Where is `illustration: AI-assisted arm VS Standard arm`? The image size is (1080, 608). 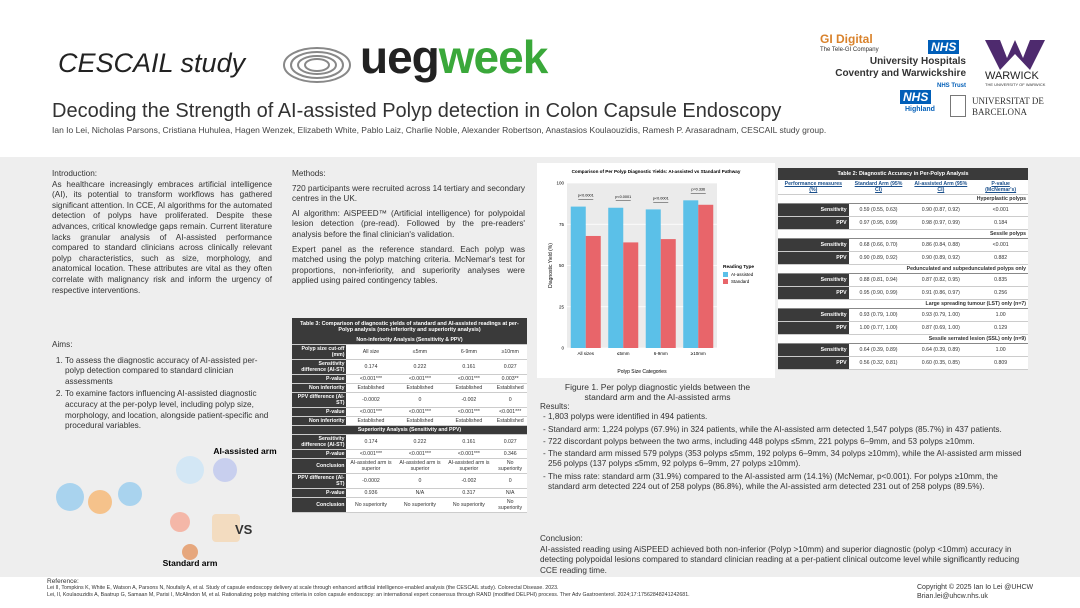 illustration: AI-assisted arm VS Standard arm is located at coordinates (166, 507).